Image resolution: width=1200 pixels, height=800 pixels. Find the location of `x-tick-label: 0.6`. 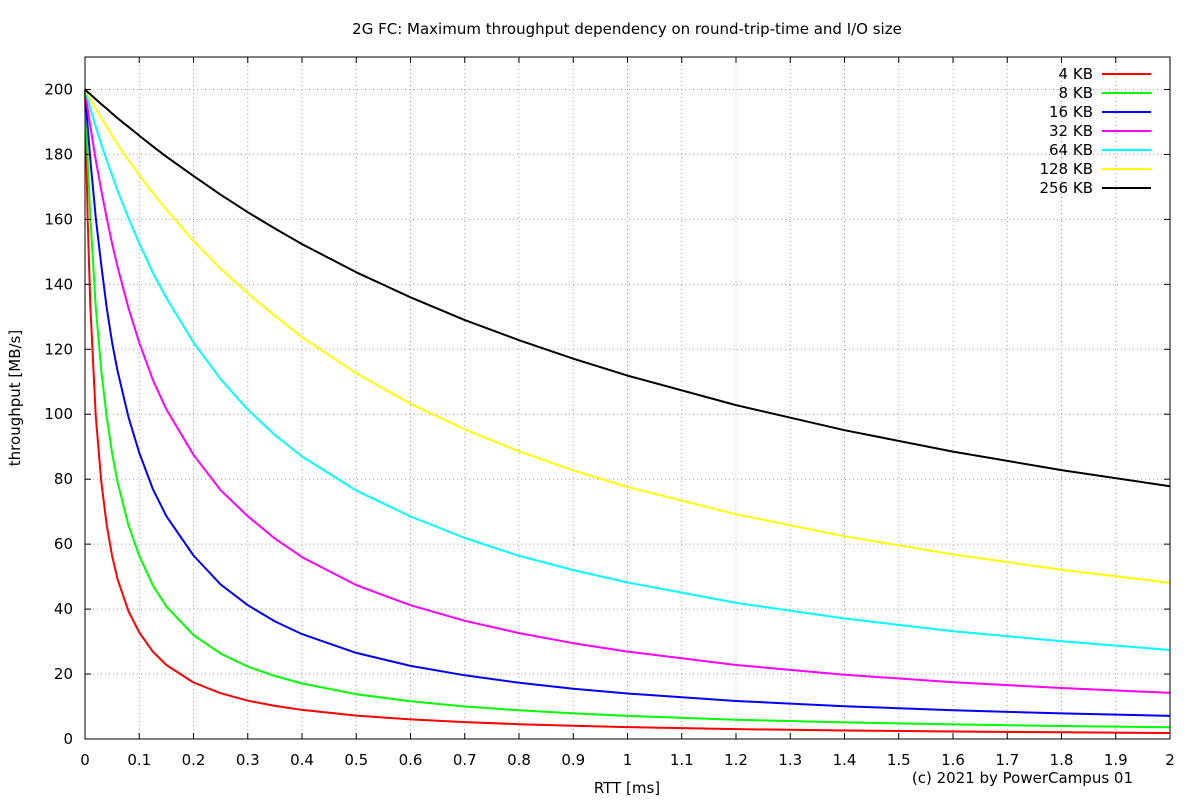

x-tick-label: 0.6 is located at coordinates (411, 760).